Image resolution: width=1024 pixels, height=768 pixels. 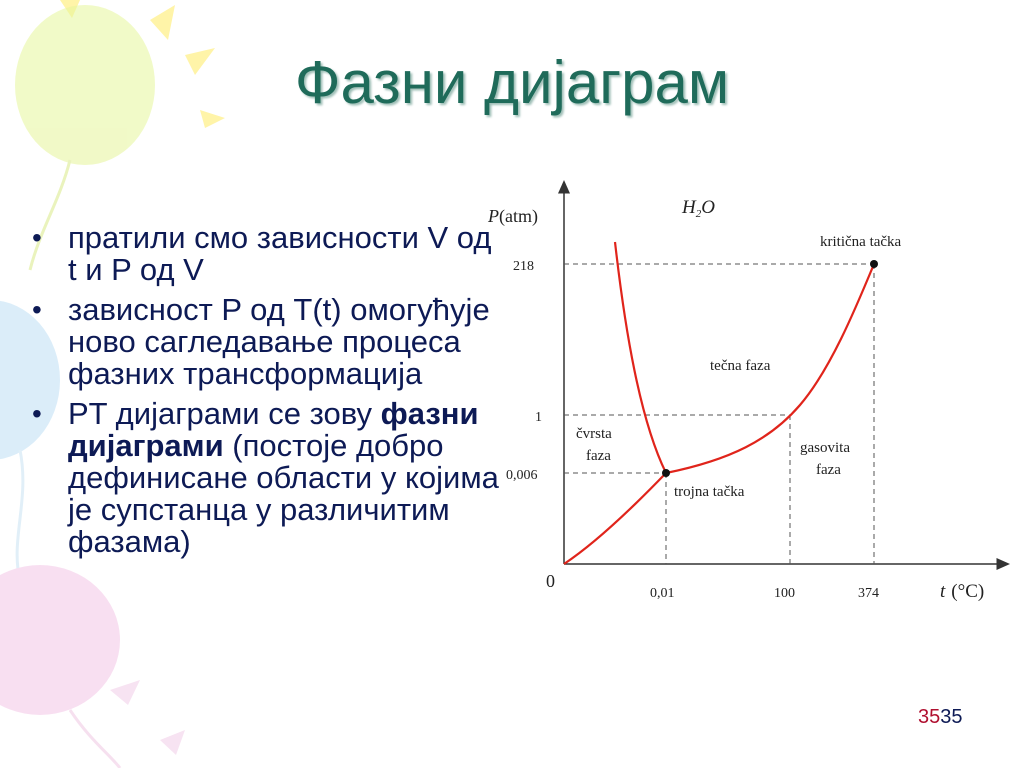 What do you see at coordinates (594, 434) in the screenshot?
I see `solid-phase-label: čvrsta` at bounding box center [594, 434].